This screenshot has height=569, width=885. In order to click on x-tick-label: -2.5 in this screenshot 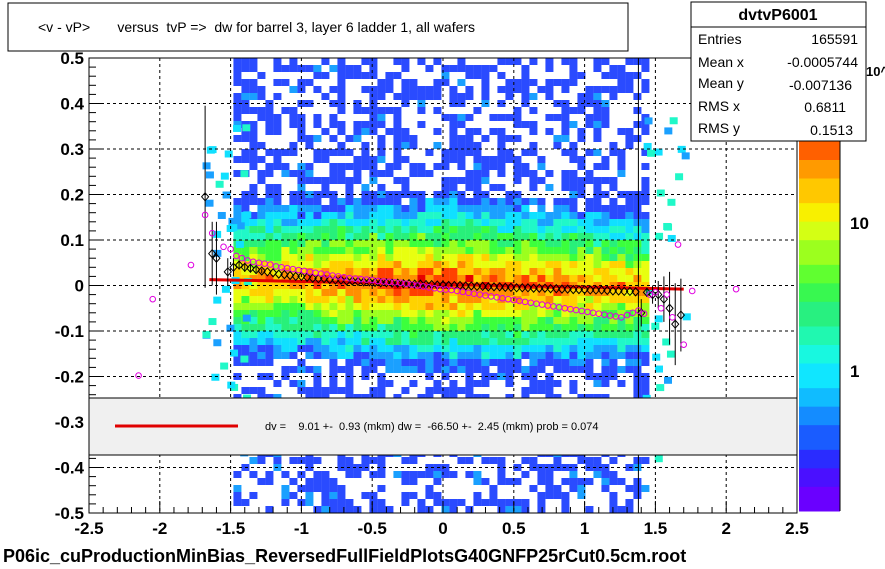, I will do `click(88, 528)`.